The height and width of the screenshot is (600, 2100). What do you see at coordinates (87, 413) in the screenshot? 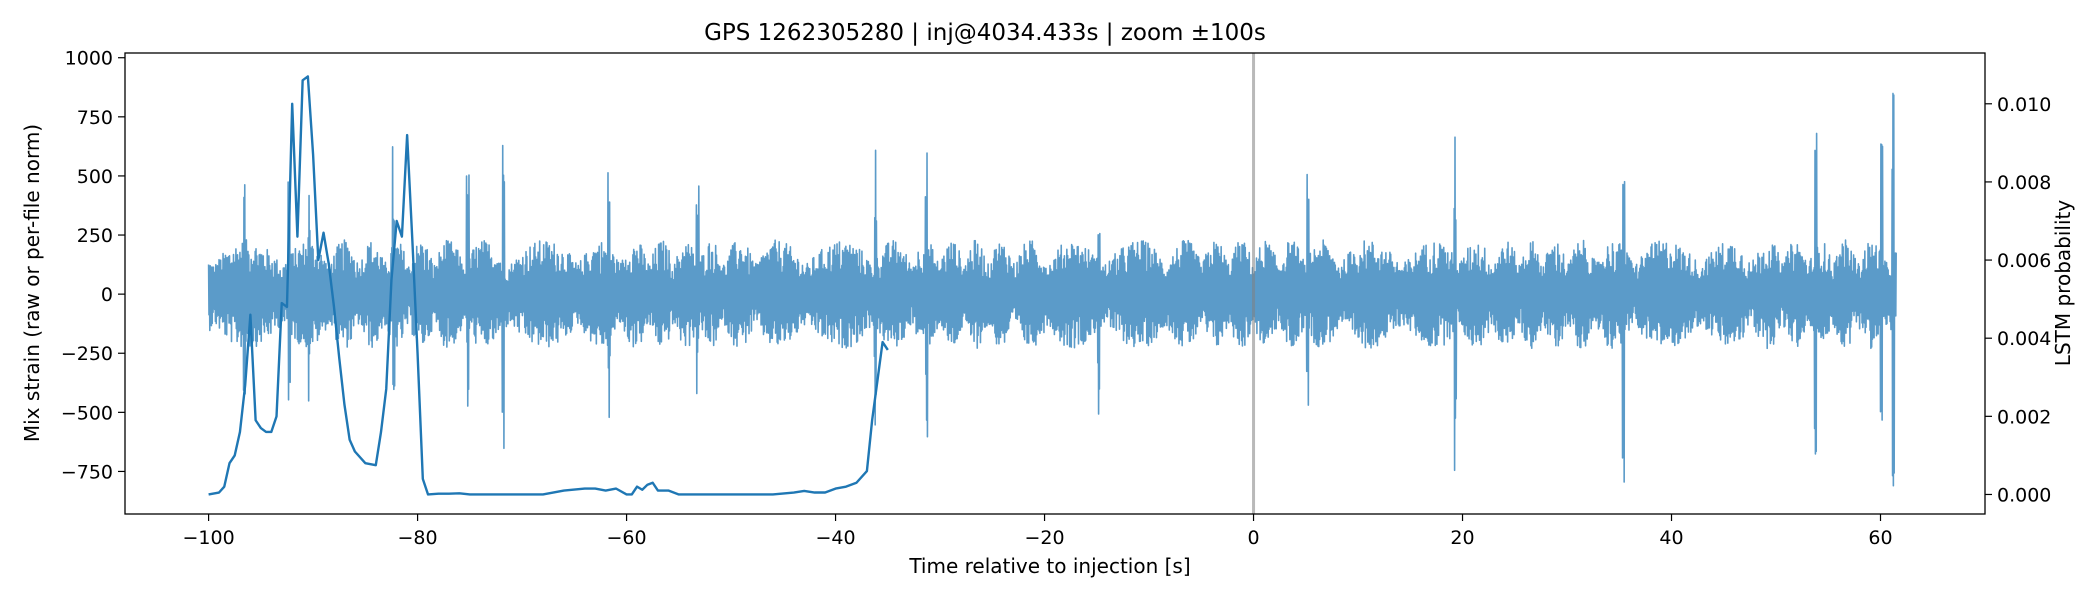
I see `left-y-tick-label: −500` at bounding box center [87, 413].